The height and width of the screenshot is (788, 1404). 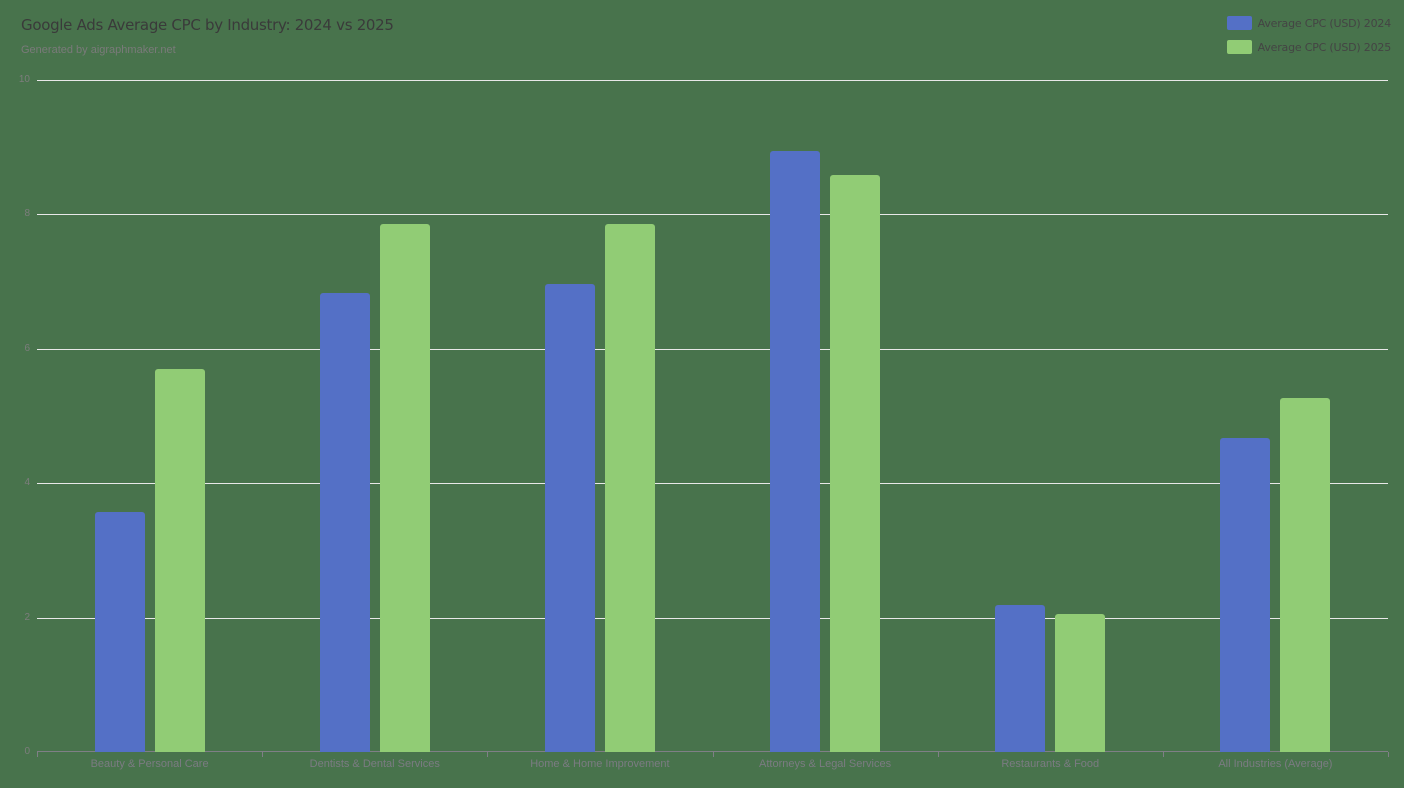 I want to click on legend-item-2024: Average CPC (USD) 2024, so click(x=1309, y=23).